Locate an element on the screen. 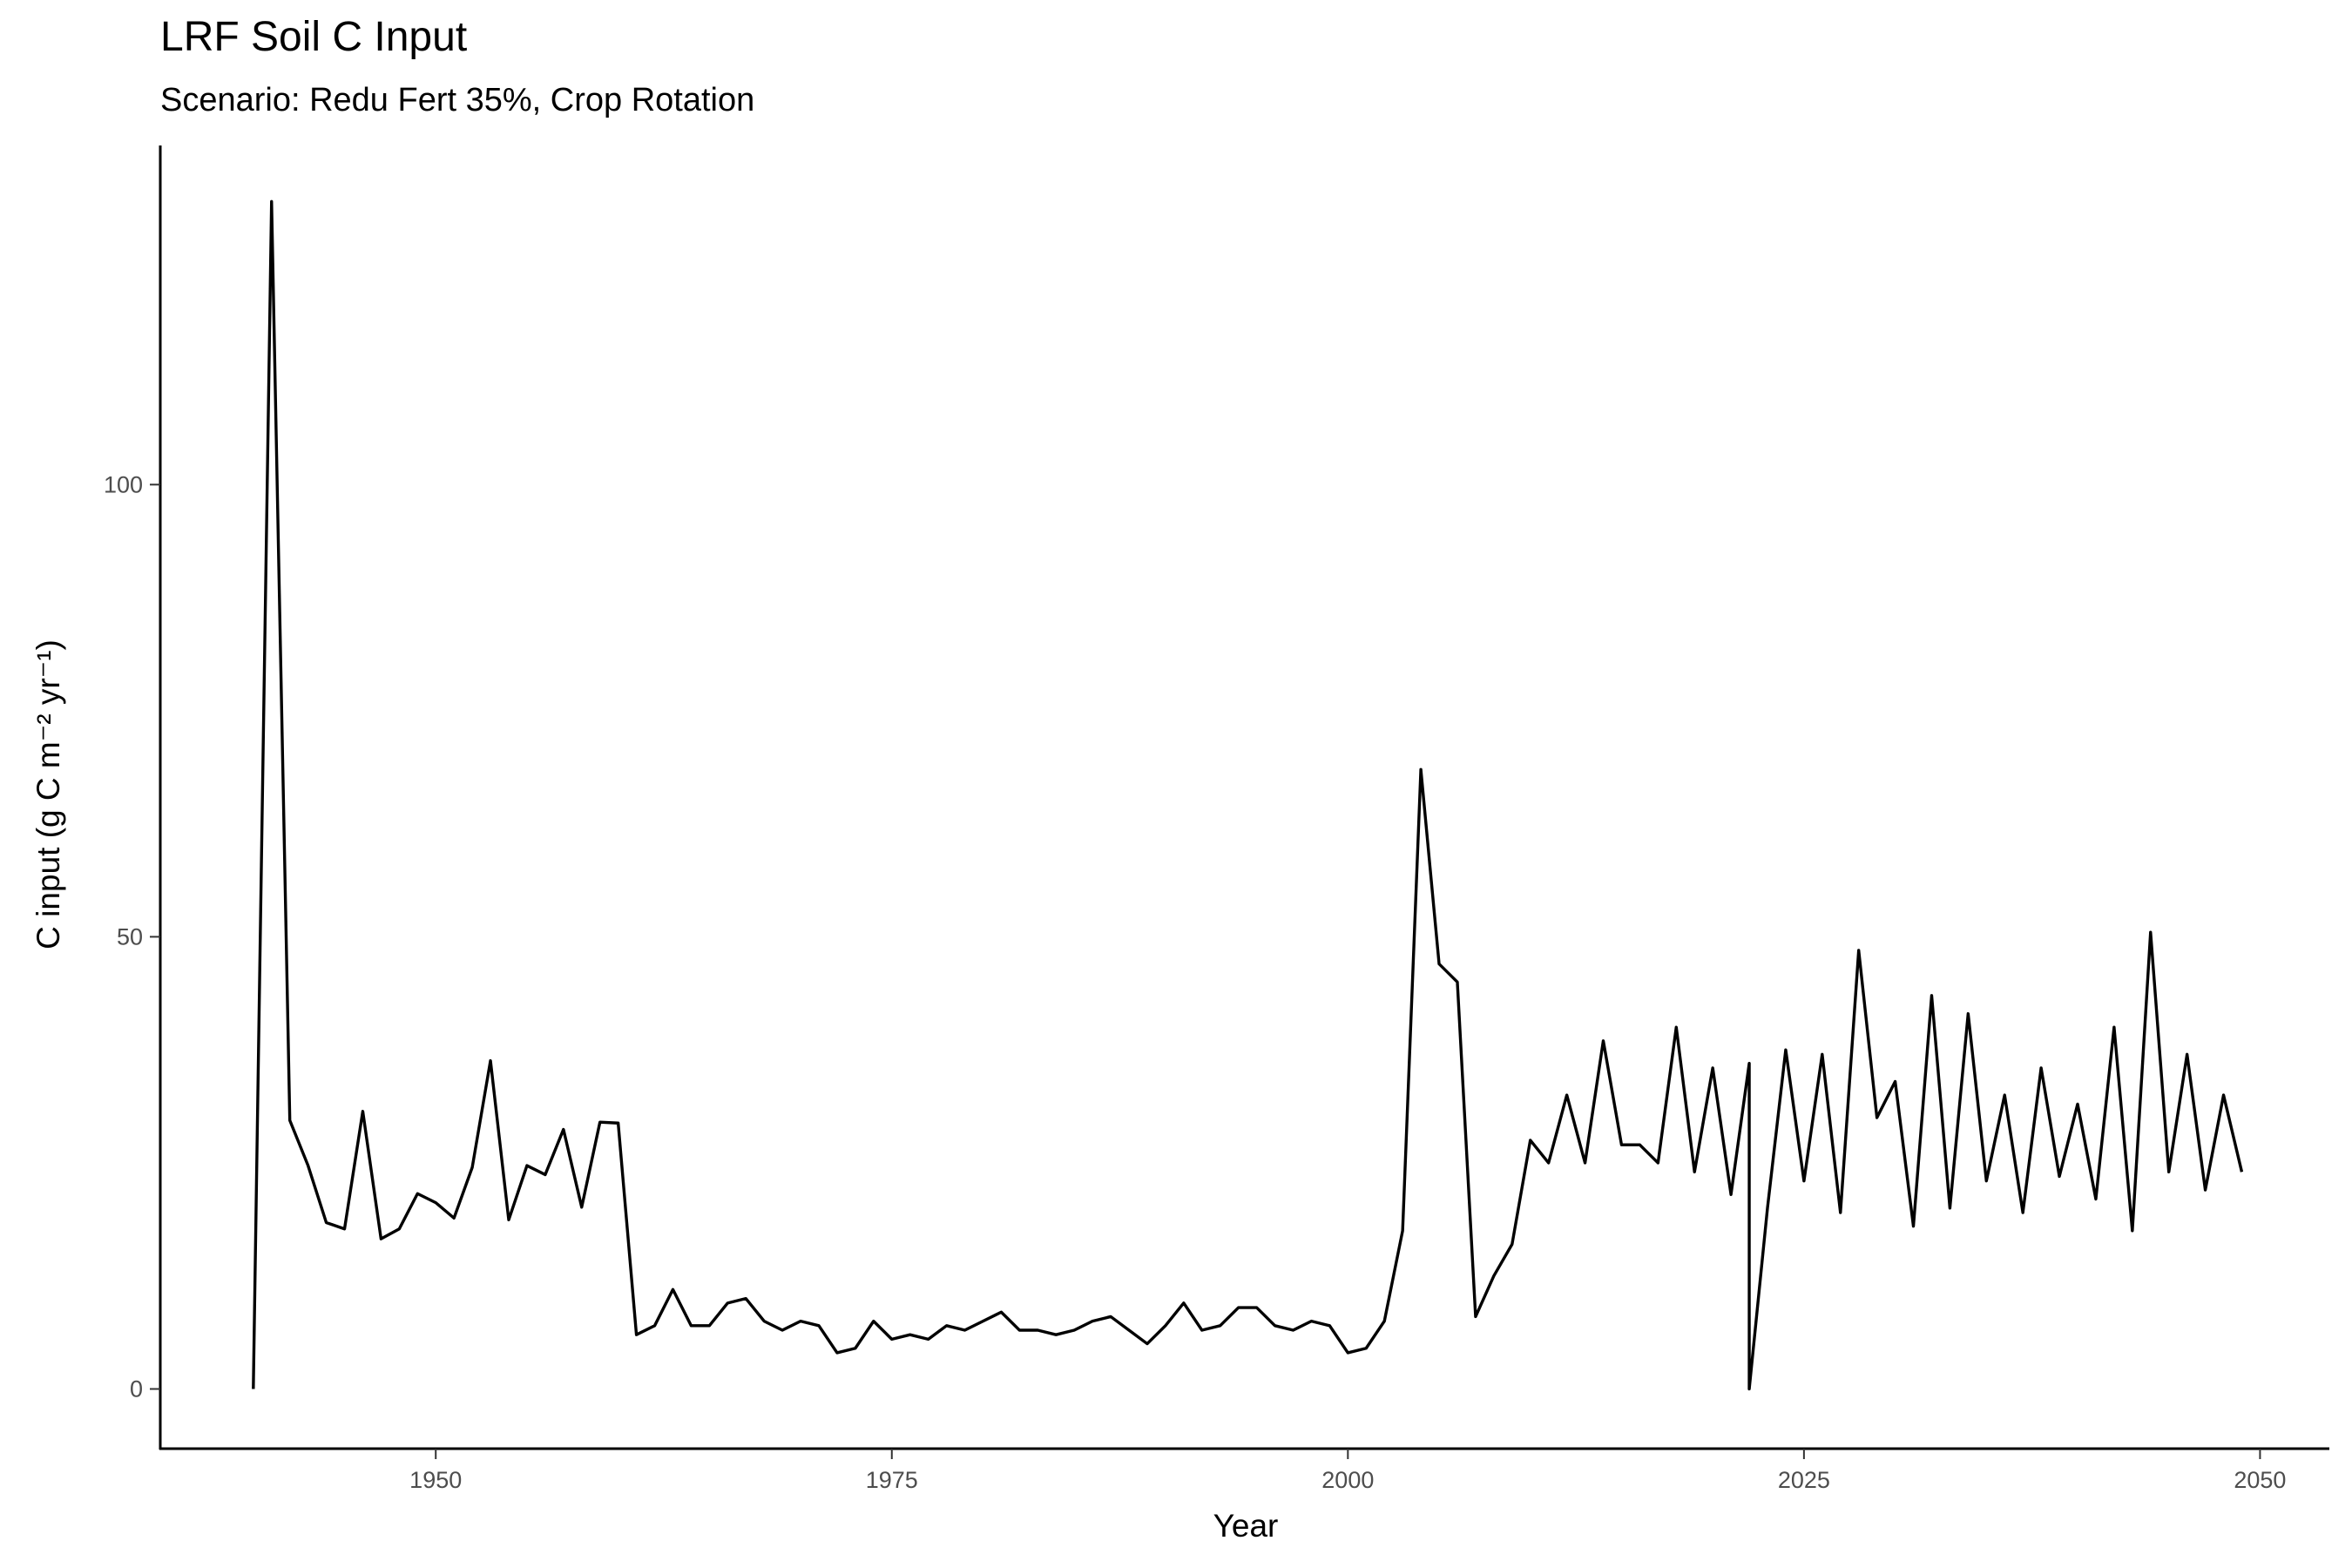 The width and height of the screenshot is (2352, 1568). y-tick-label: 50 is located at coordinates (130, 936).